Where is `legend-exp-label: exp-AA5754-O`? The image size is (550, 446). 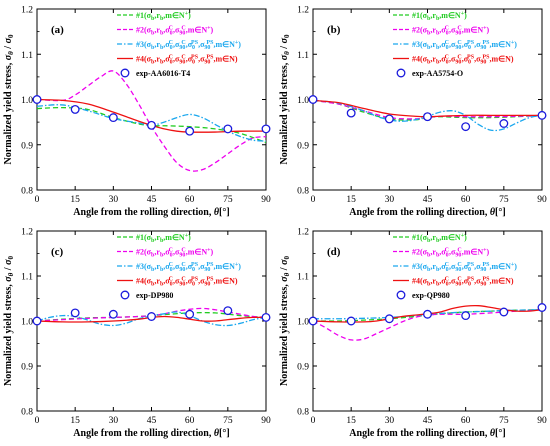 legend-exp-label: exp-AA5754-O is located at coordinates (437, 73).